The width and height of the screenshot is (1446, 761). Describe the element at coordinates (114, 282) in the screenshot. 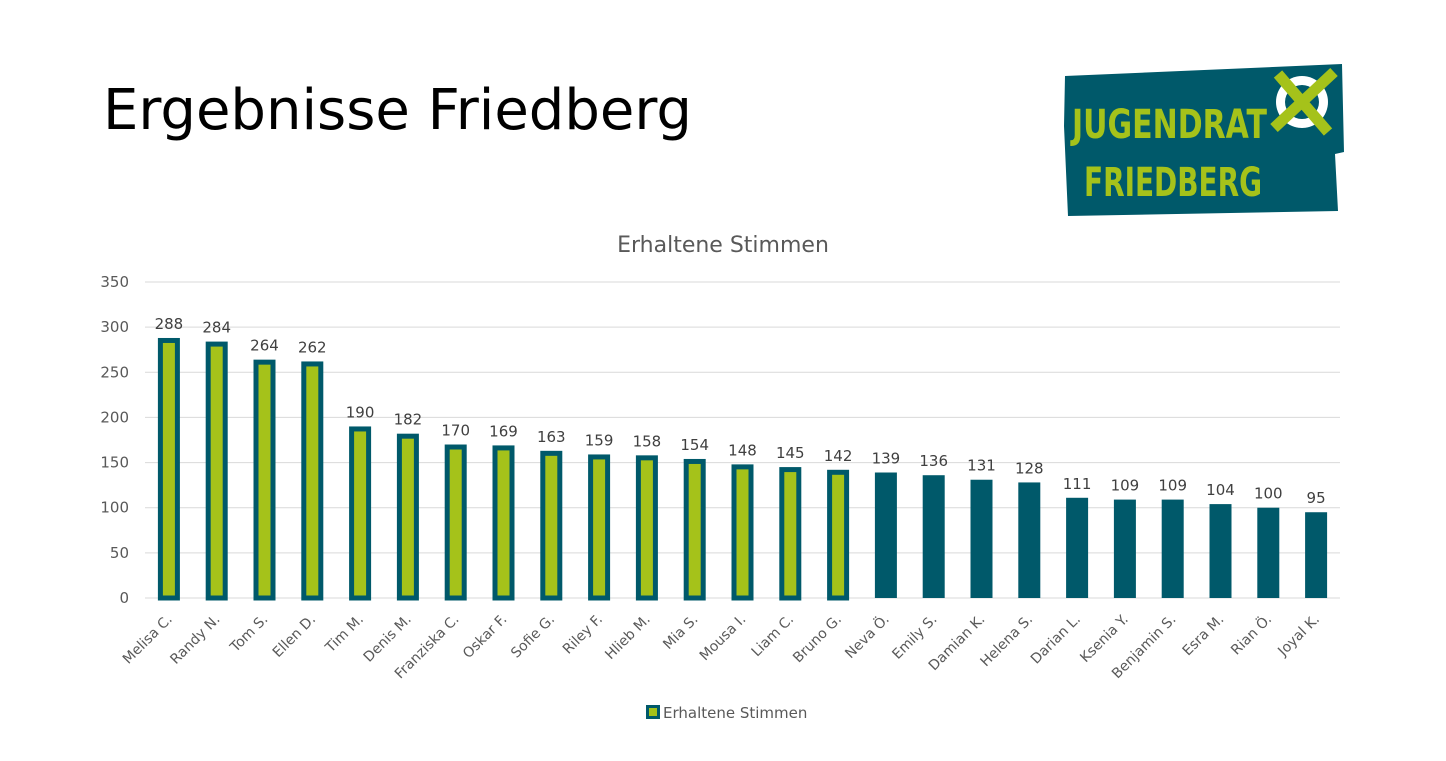

I see `y-tick-label: 350` at that location.